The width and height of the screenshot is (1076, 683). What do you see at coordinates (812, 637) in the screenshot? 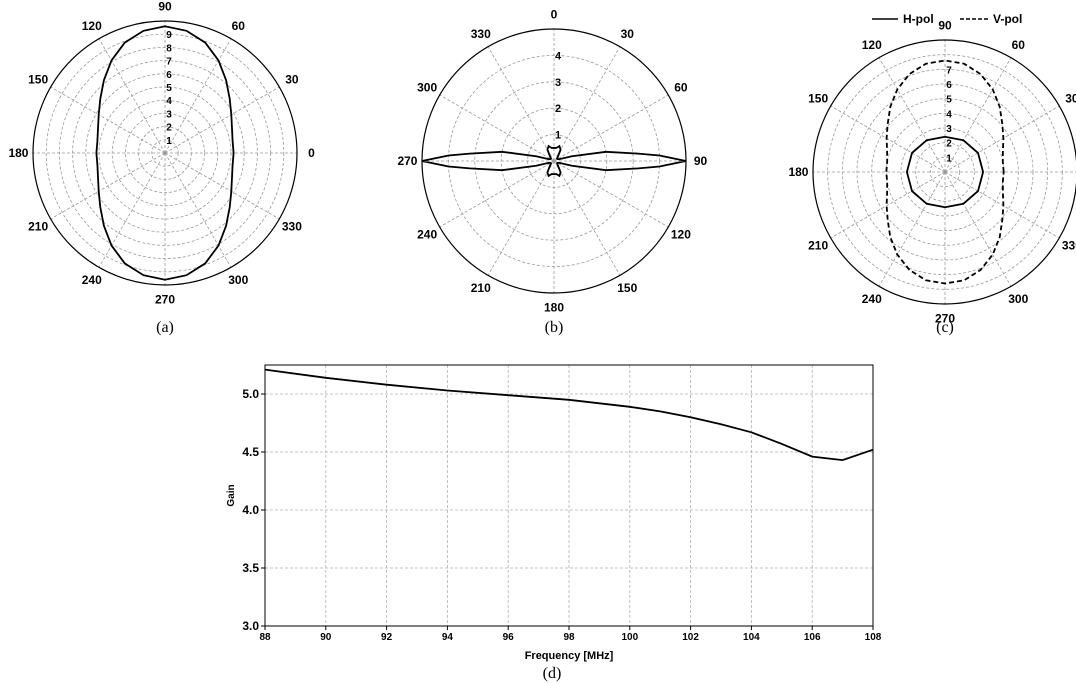
I see `x-tick-label: 106` at bounding box center [812, 637].